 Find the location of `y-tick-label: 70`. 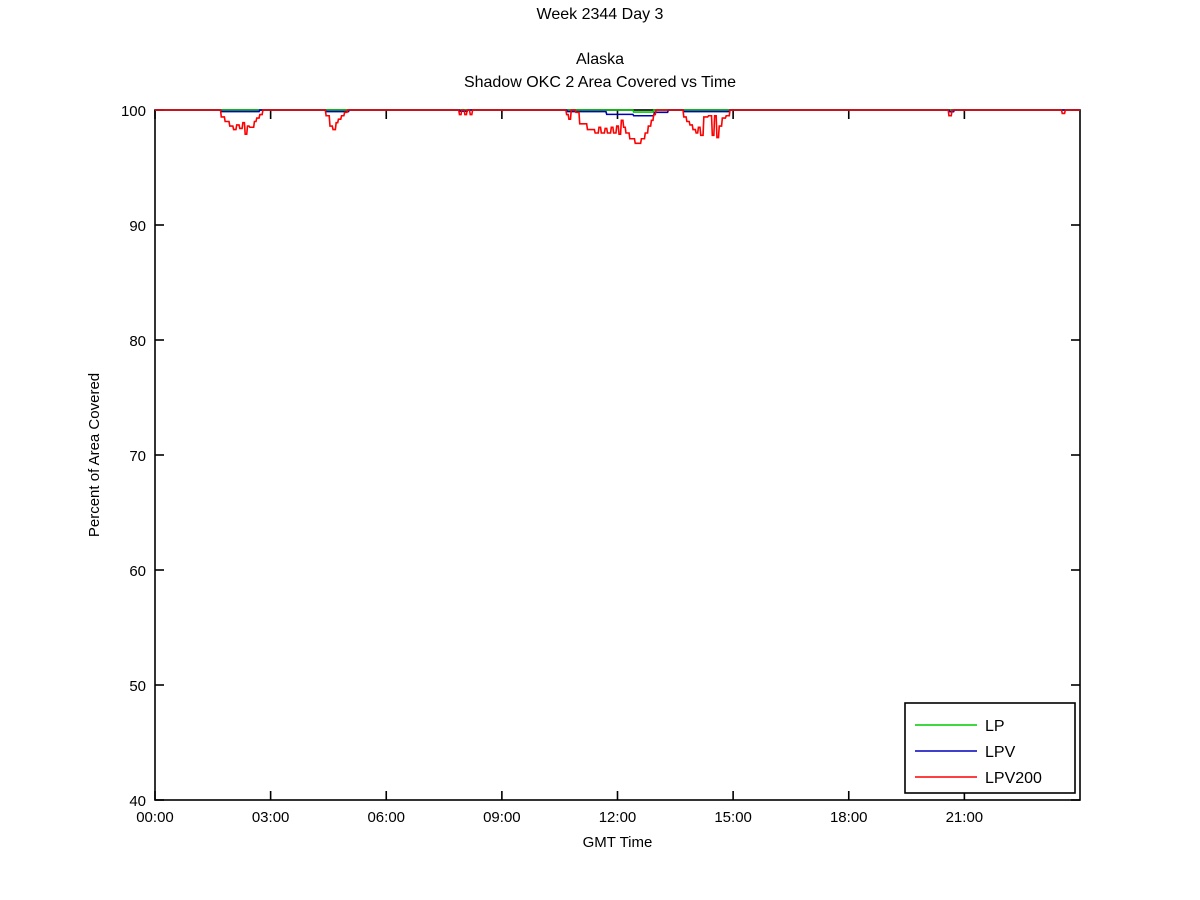

y-tick-label: 70 is located at coordinates (137, 456).